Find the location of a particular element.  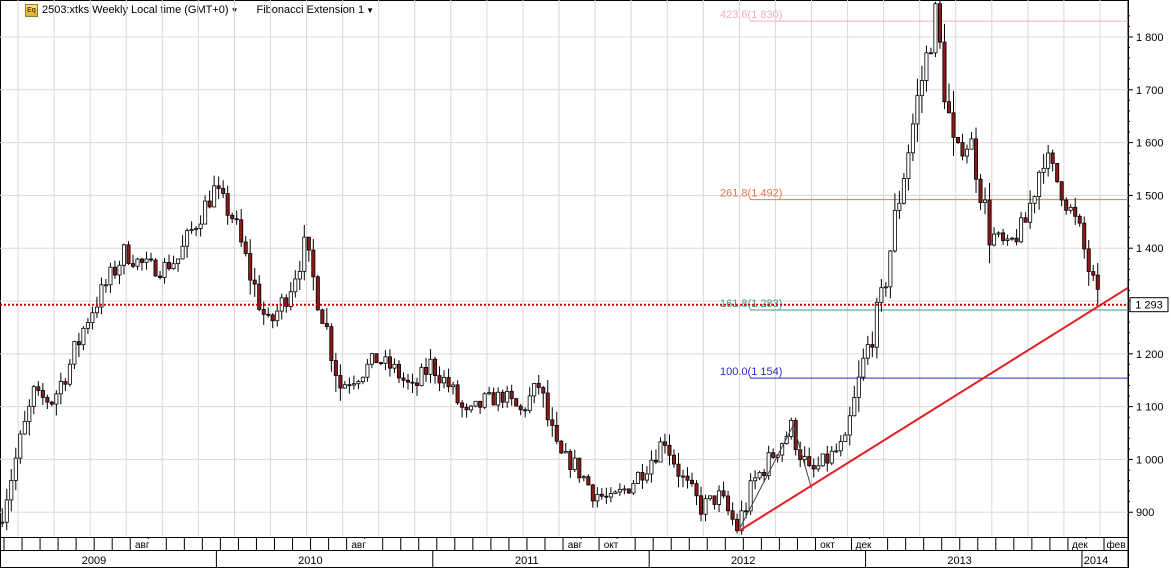

fib-level-label: 161.8(1 283) is located at coordinates (751, 304).